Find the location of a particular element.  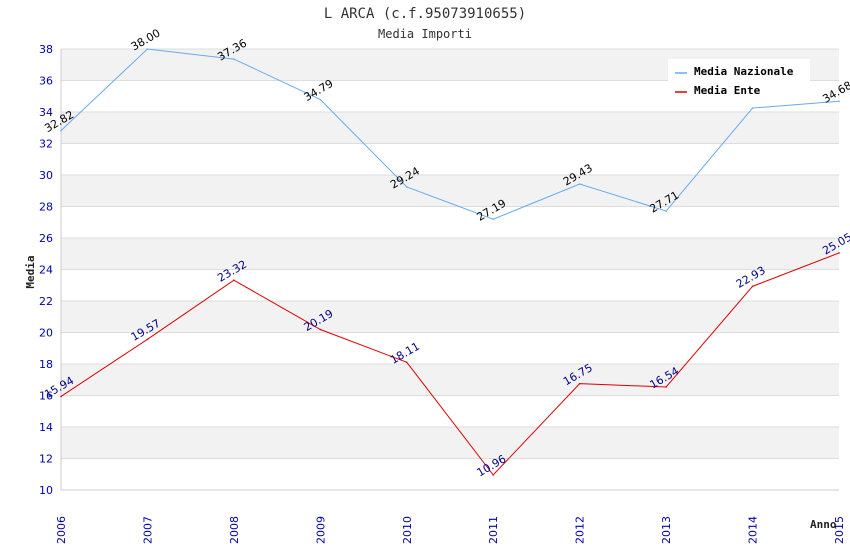

x-tick-label: 2010 is located at coordinates (407, 530).